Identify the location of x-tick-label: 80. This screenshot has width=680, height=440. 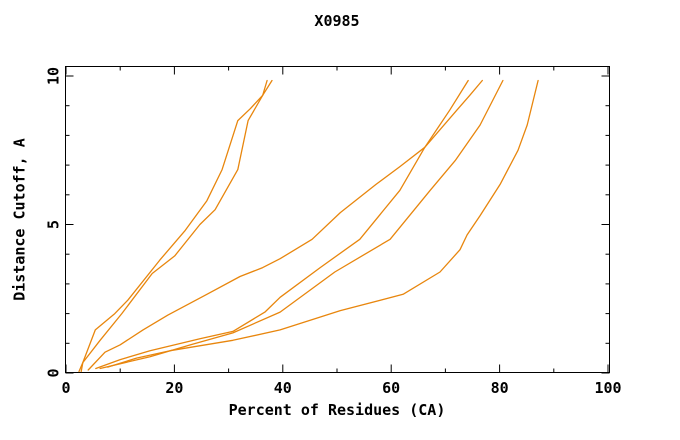
(500, 388).